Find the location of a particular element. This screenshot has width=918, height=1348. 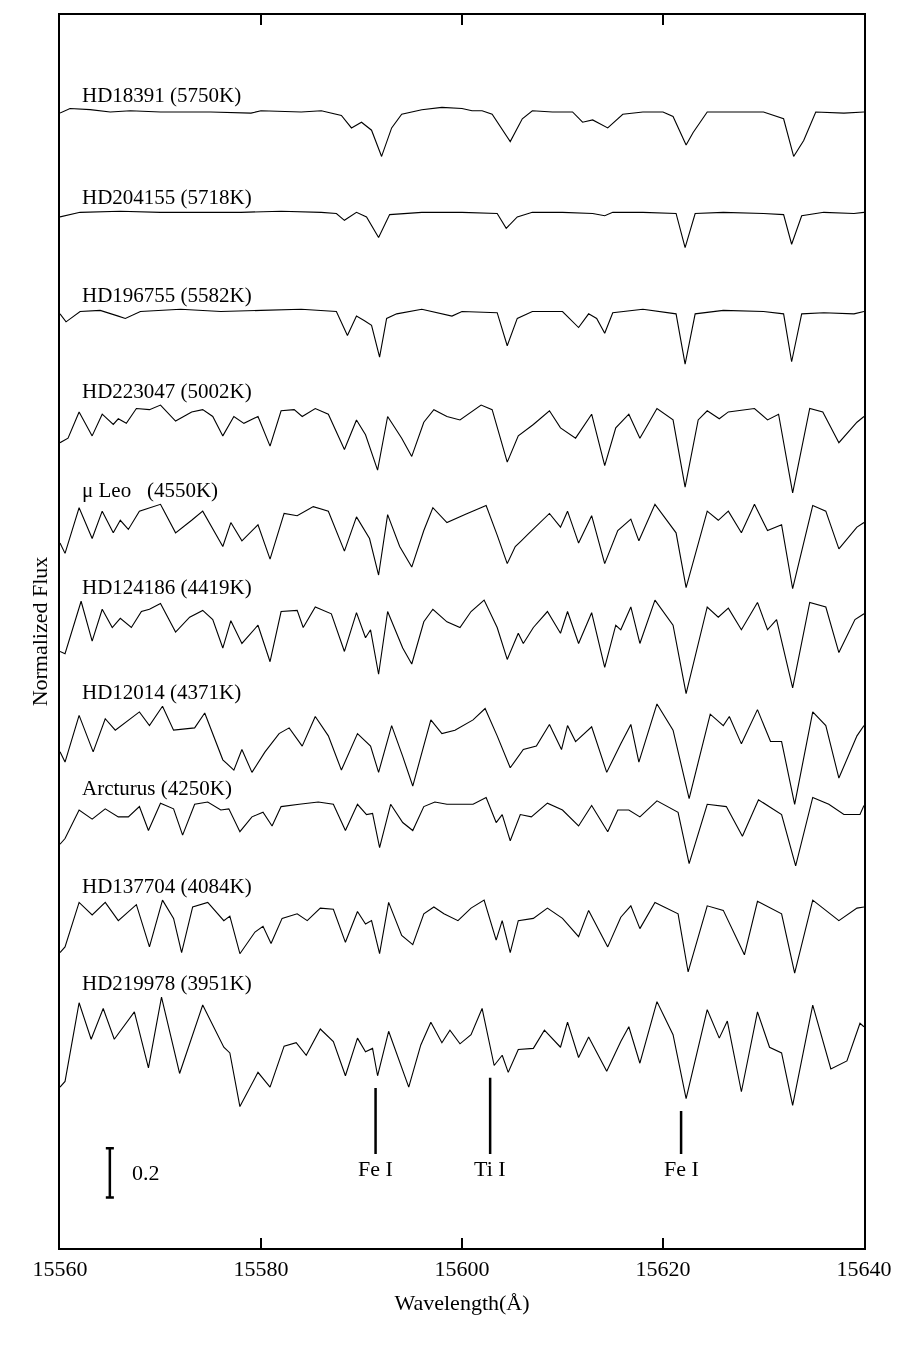

x-tick-label: 15600 is located at coordinates (462, 1269).